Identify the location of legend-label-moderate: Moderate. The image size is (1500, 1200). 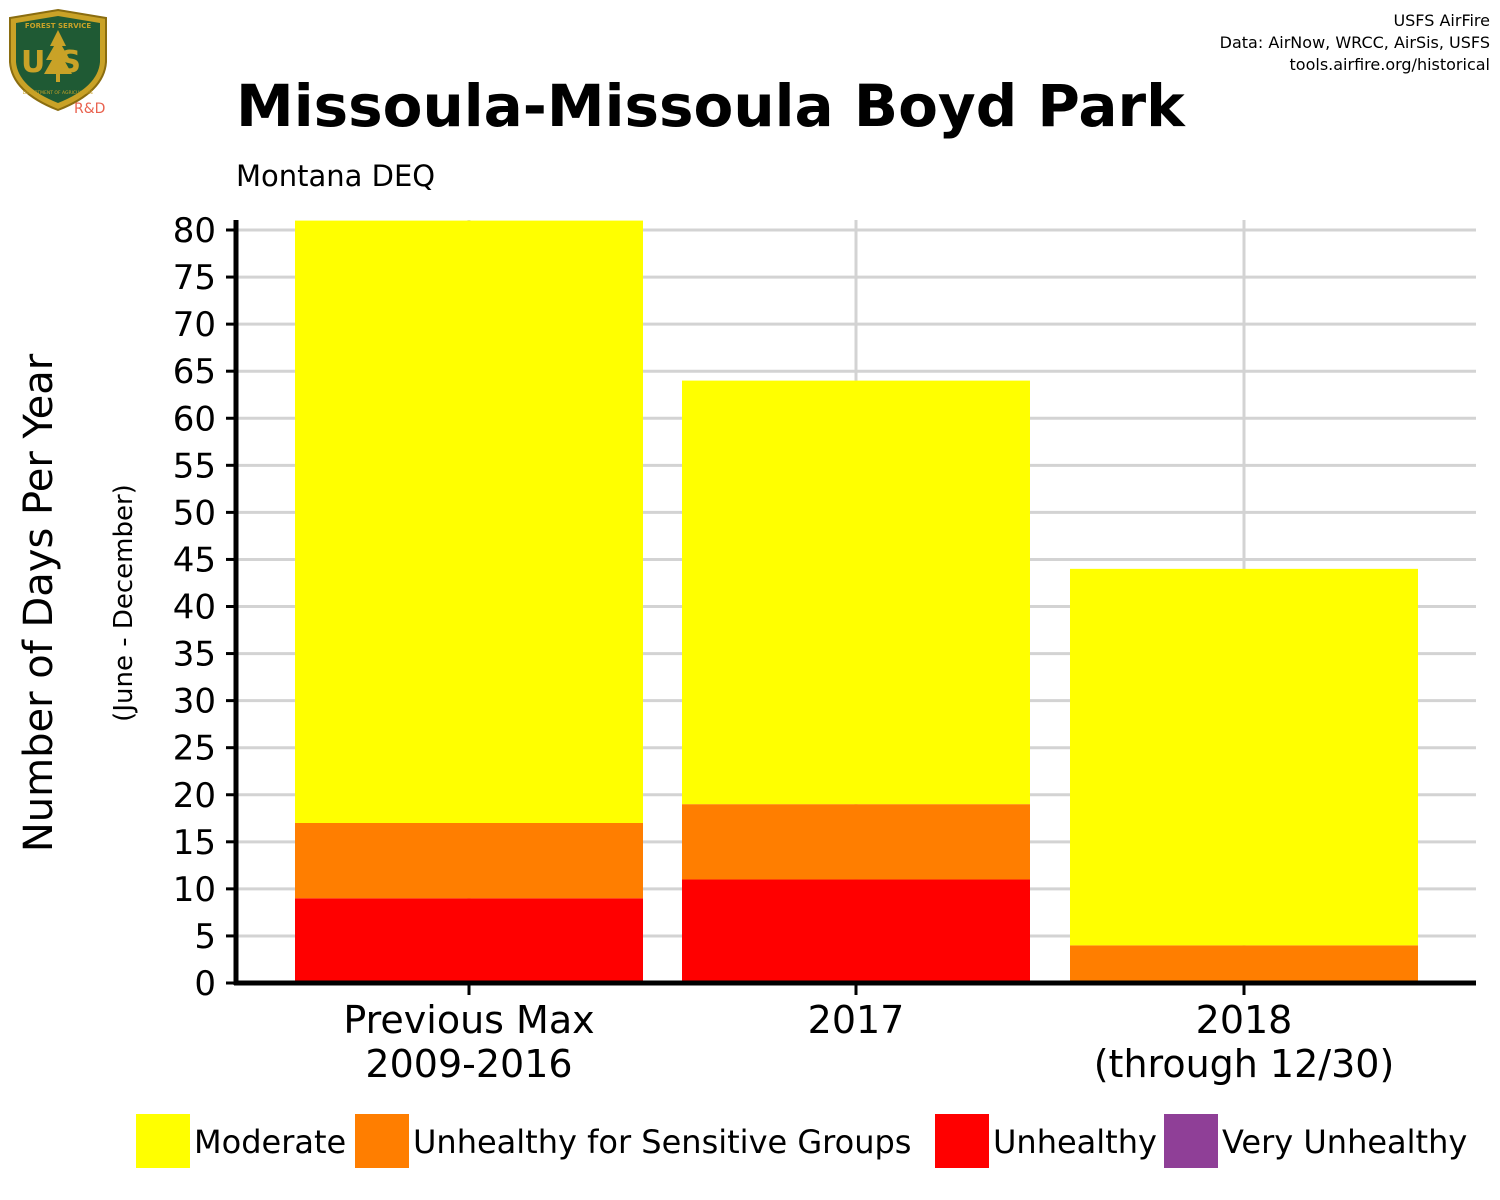
(270, 1142).